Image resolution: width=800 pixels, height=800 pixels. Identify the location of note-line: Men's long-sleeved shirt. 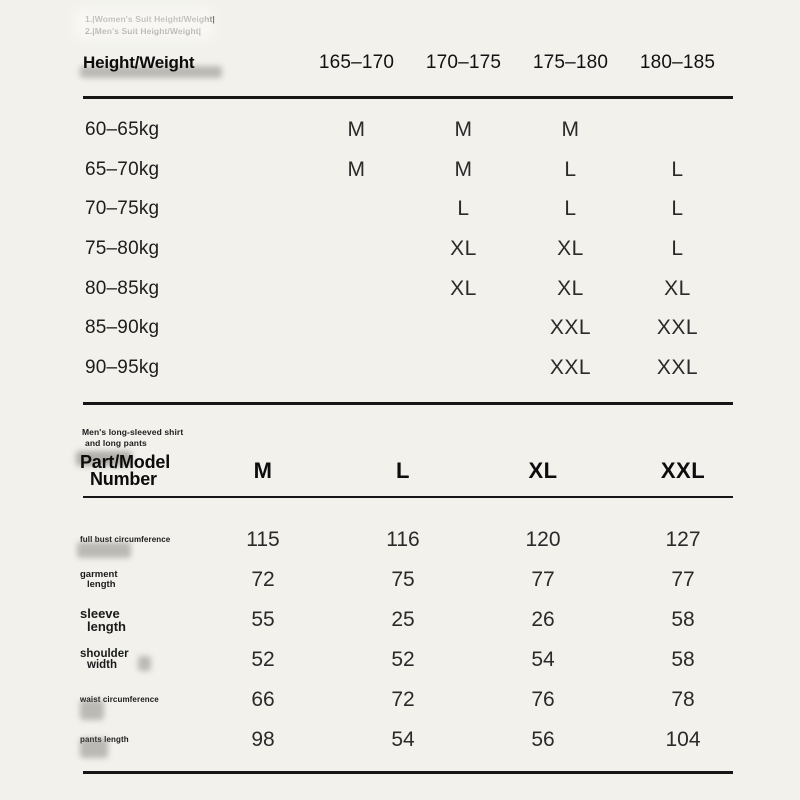
(133, 432).